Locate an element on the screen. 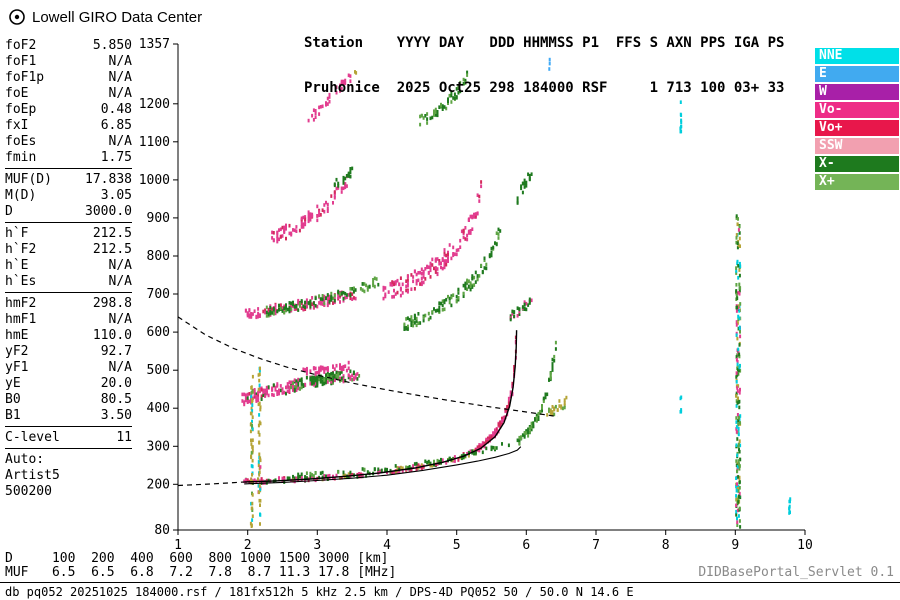  param-value: 80.5 is located at coordinates (116, 399).